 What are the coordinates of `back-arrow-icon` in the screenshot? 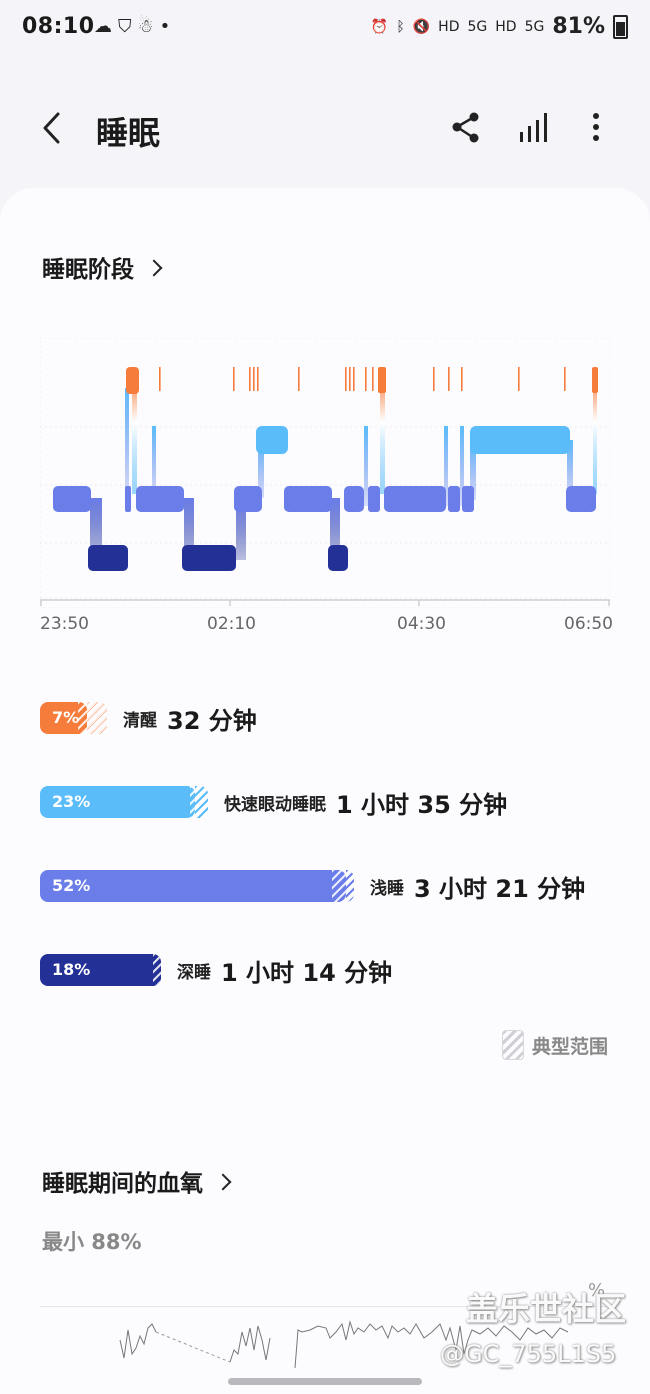 It's located at (51, 128).